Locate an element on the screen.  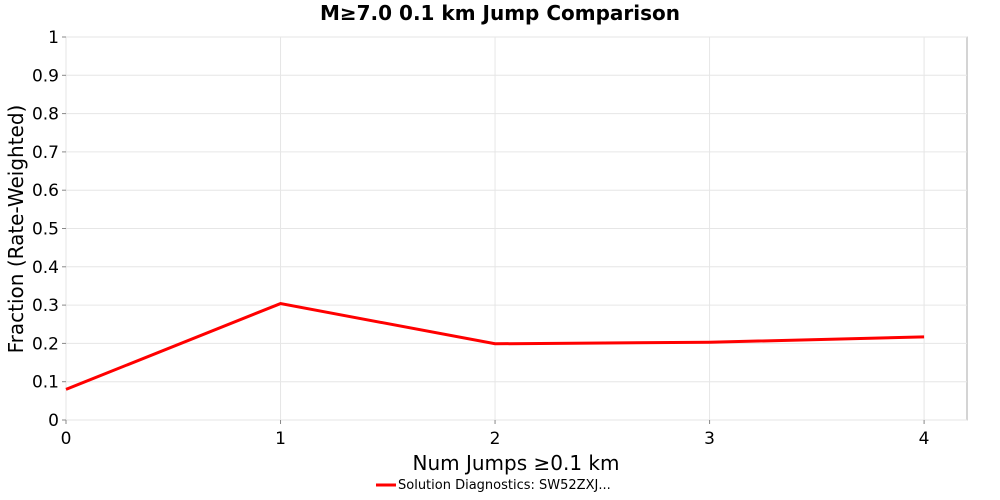
y-tick-label: 0.6 is located at coordinates (45, 191).